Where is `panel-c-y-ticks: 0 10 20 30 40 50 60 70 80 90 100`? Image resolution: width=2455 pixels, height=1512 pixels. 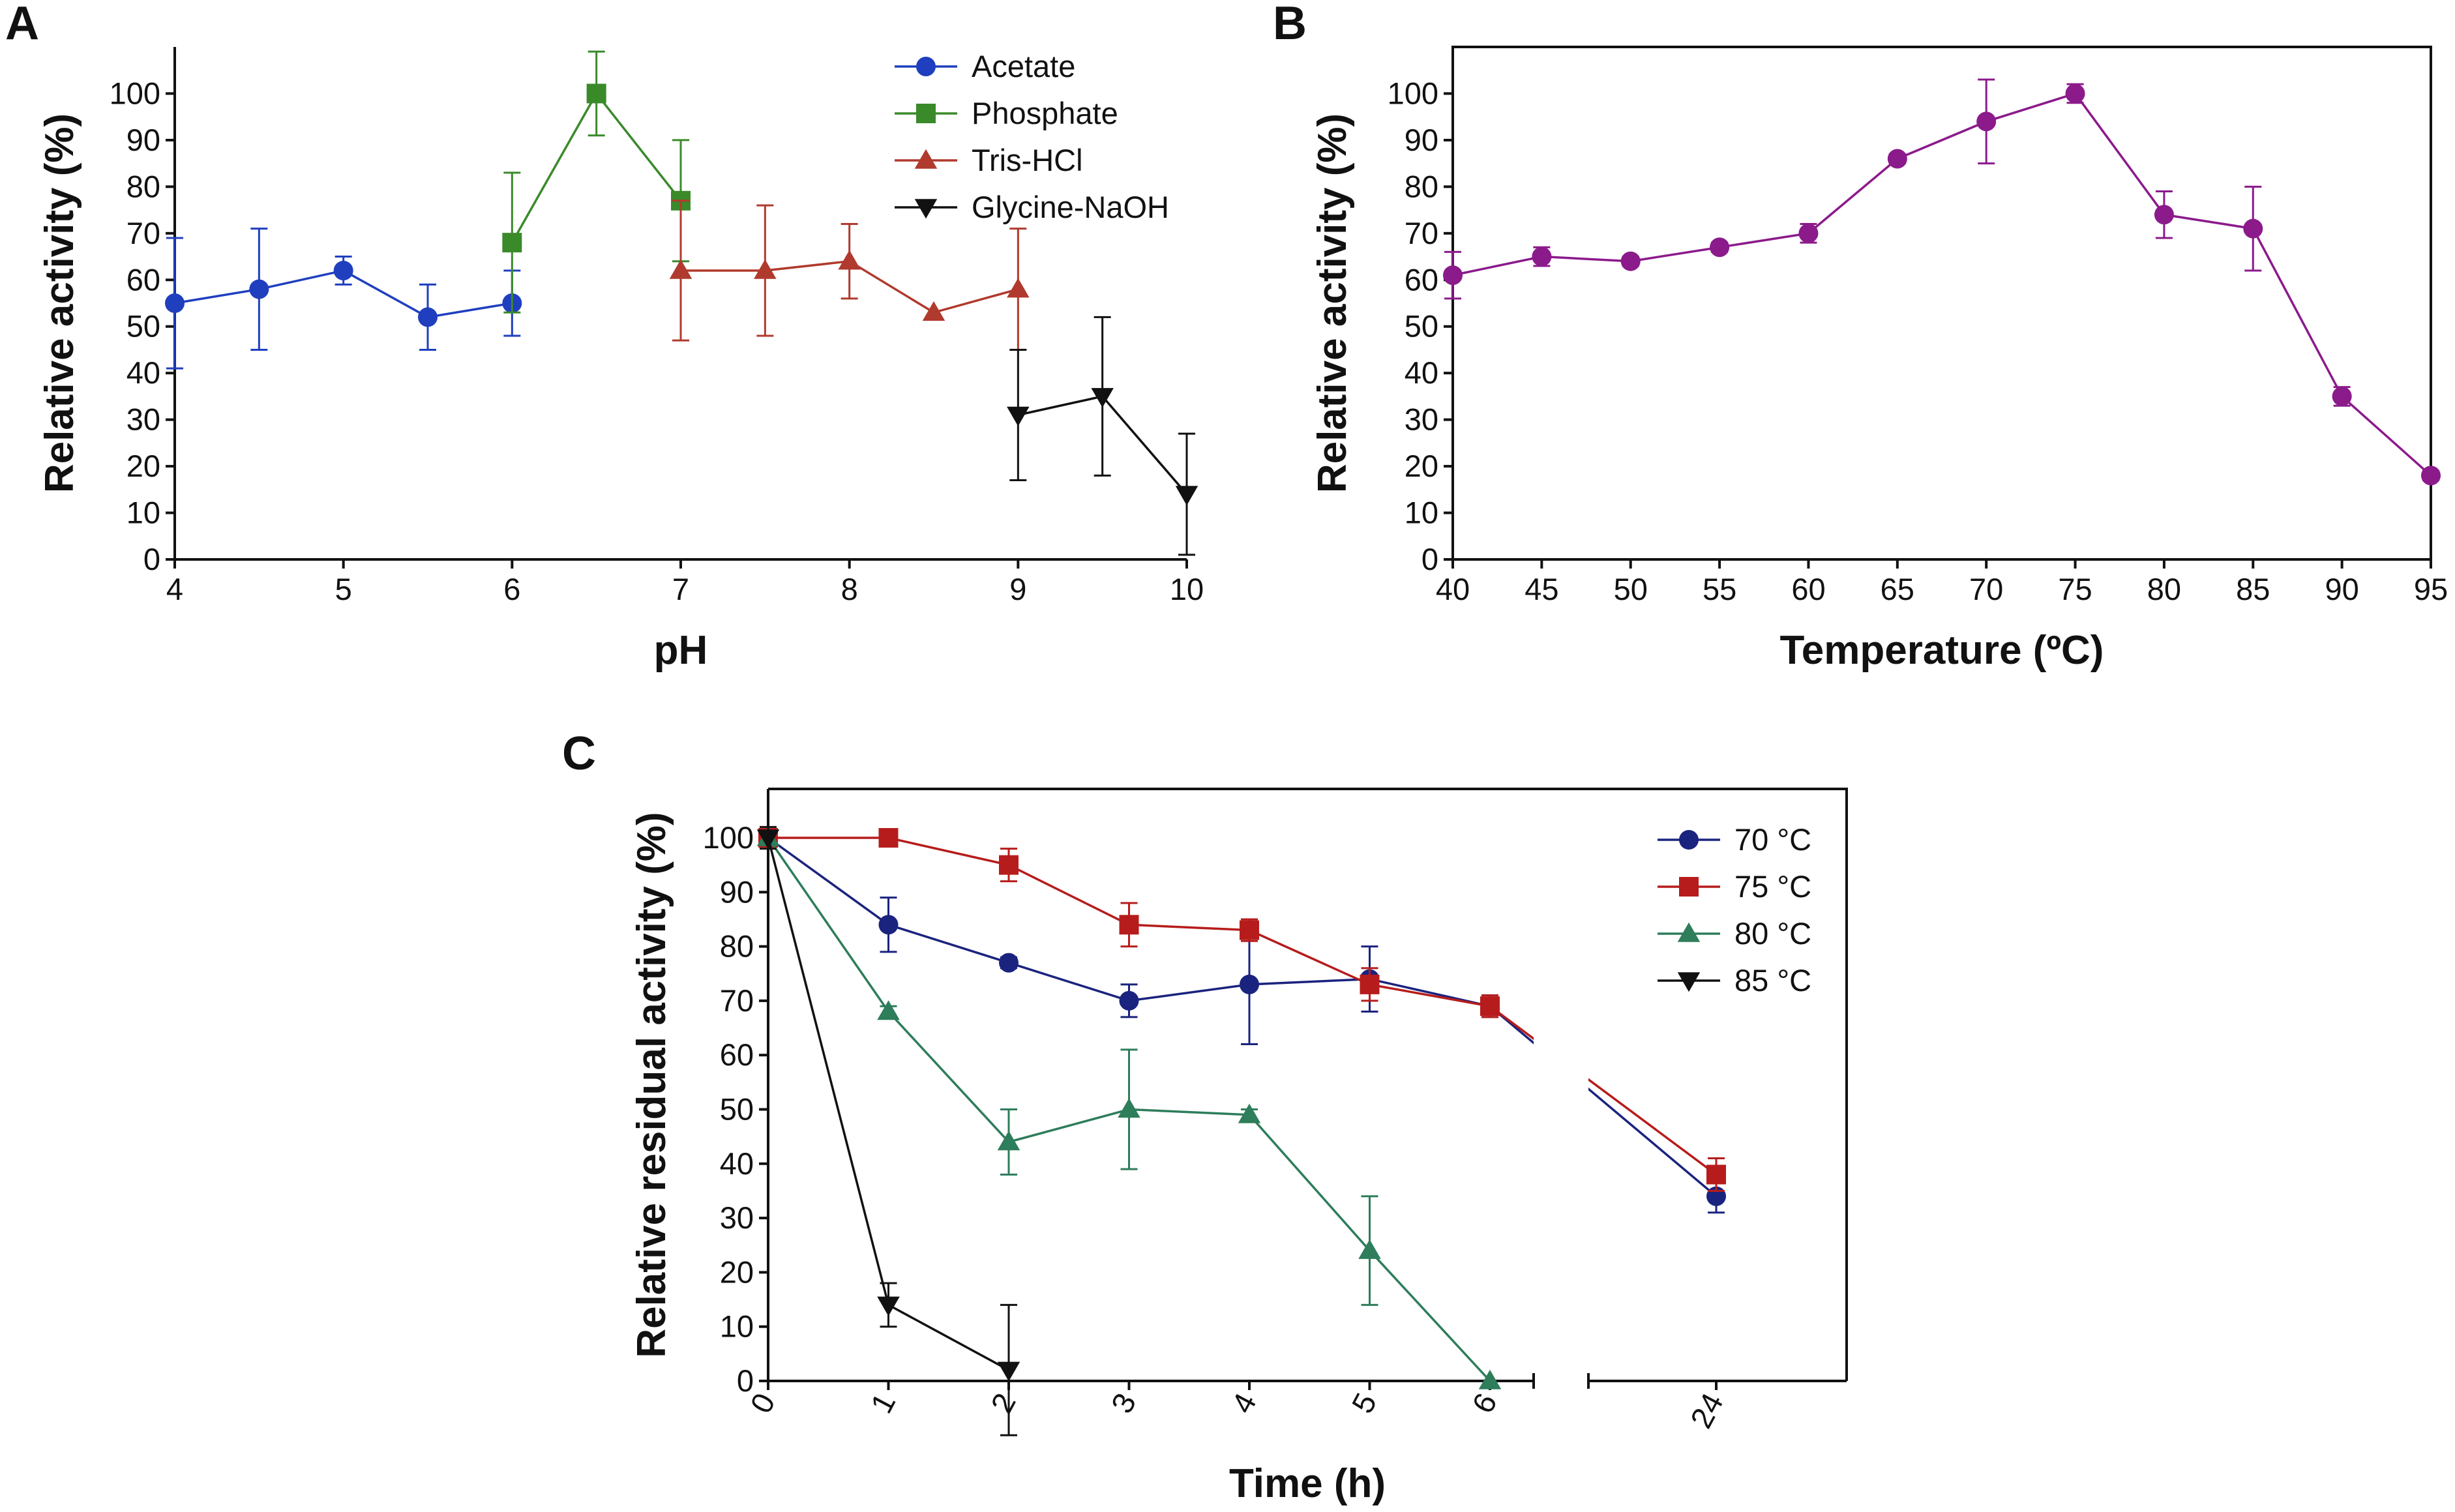 panel-c-y-ticks: 0 10 20 30 40 50 60 70 80 90 100 is located at coordinates (735, 1109).